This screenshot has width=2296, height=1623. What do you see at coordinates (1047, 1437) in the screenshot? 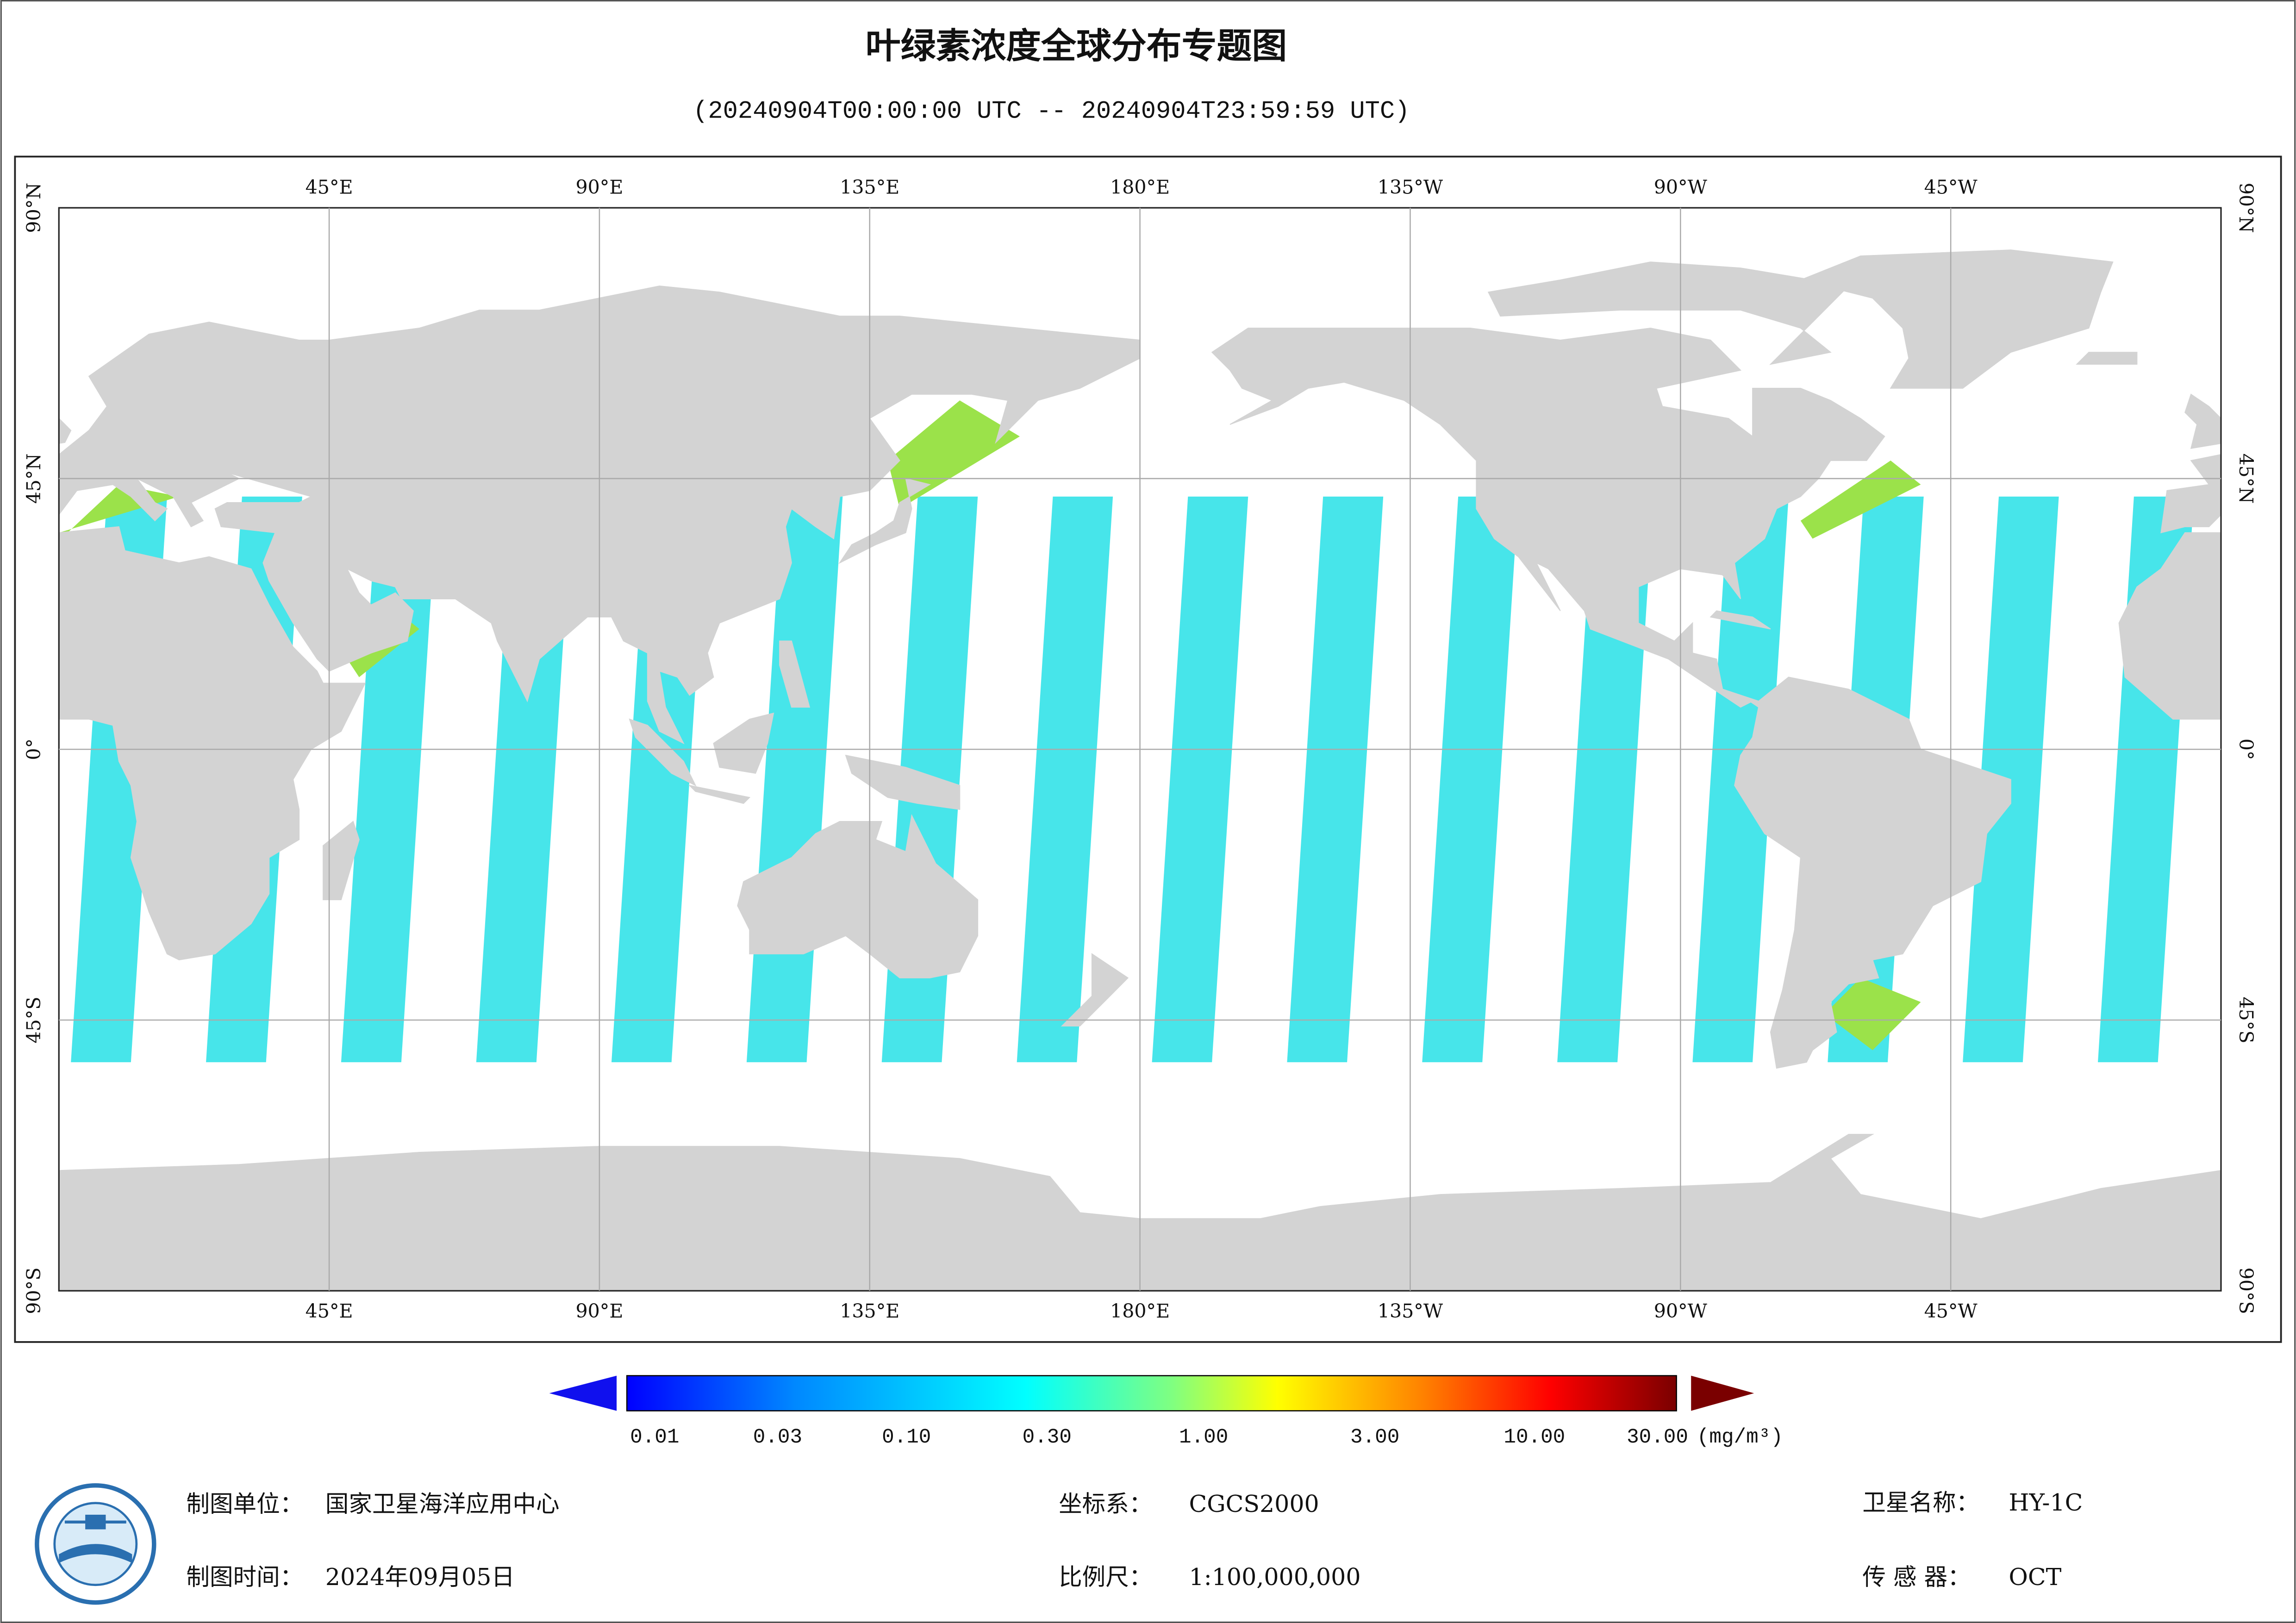
I see `colorbar-tick-label: 0.30` at bounding box center [1047, 1437].